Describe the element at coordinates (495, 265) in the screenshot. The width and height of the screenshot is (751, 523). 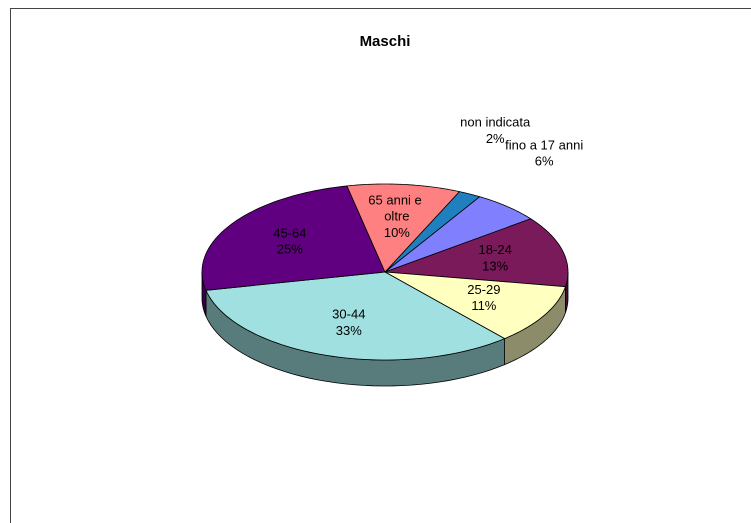
I see `slice-value-label: 13%` at that location.